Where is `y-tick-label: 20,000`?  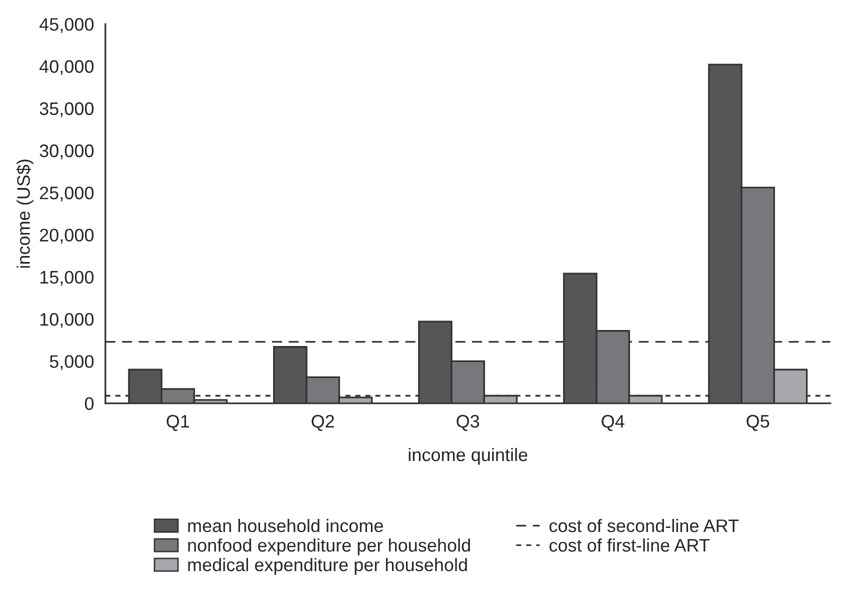
y-tick-label: 20,000 is located at coordinates (67, 236).